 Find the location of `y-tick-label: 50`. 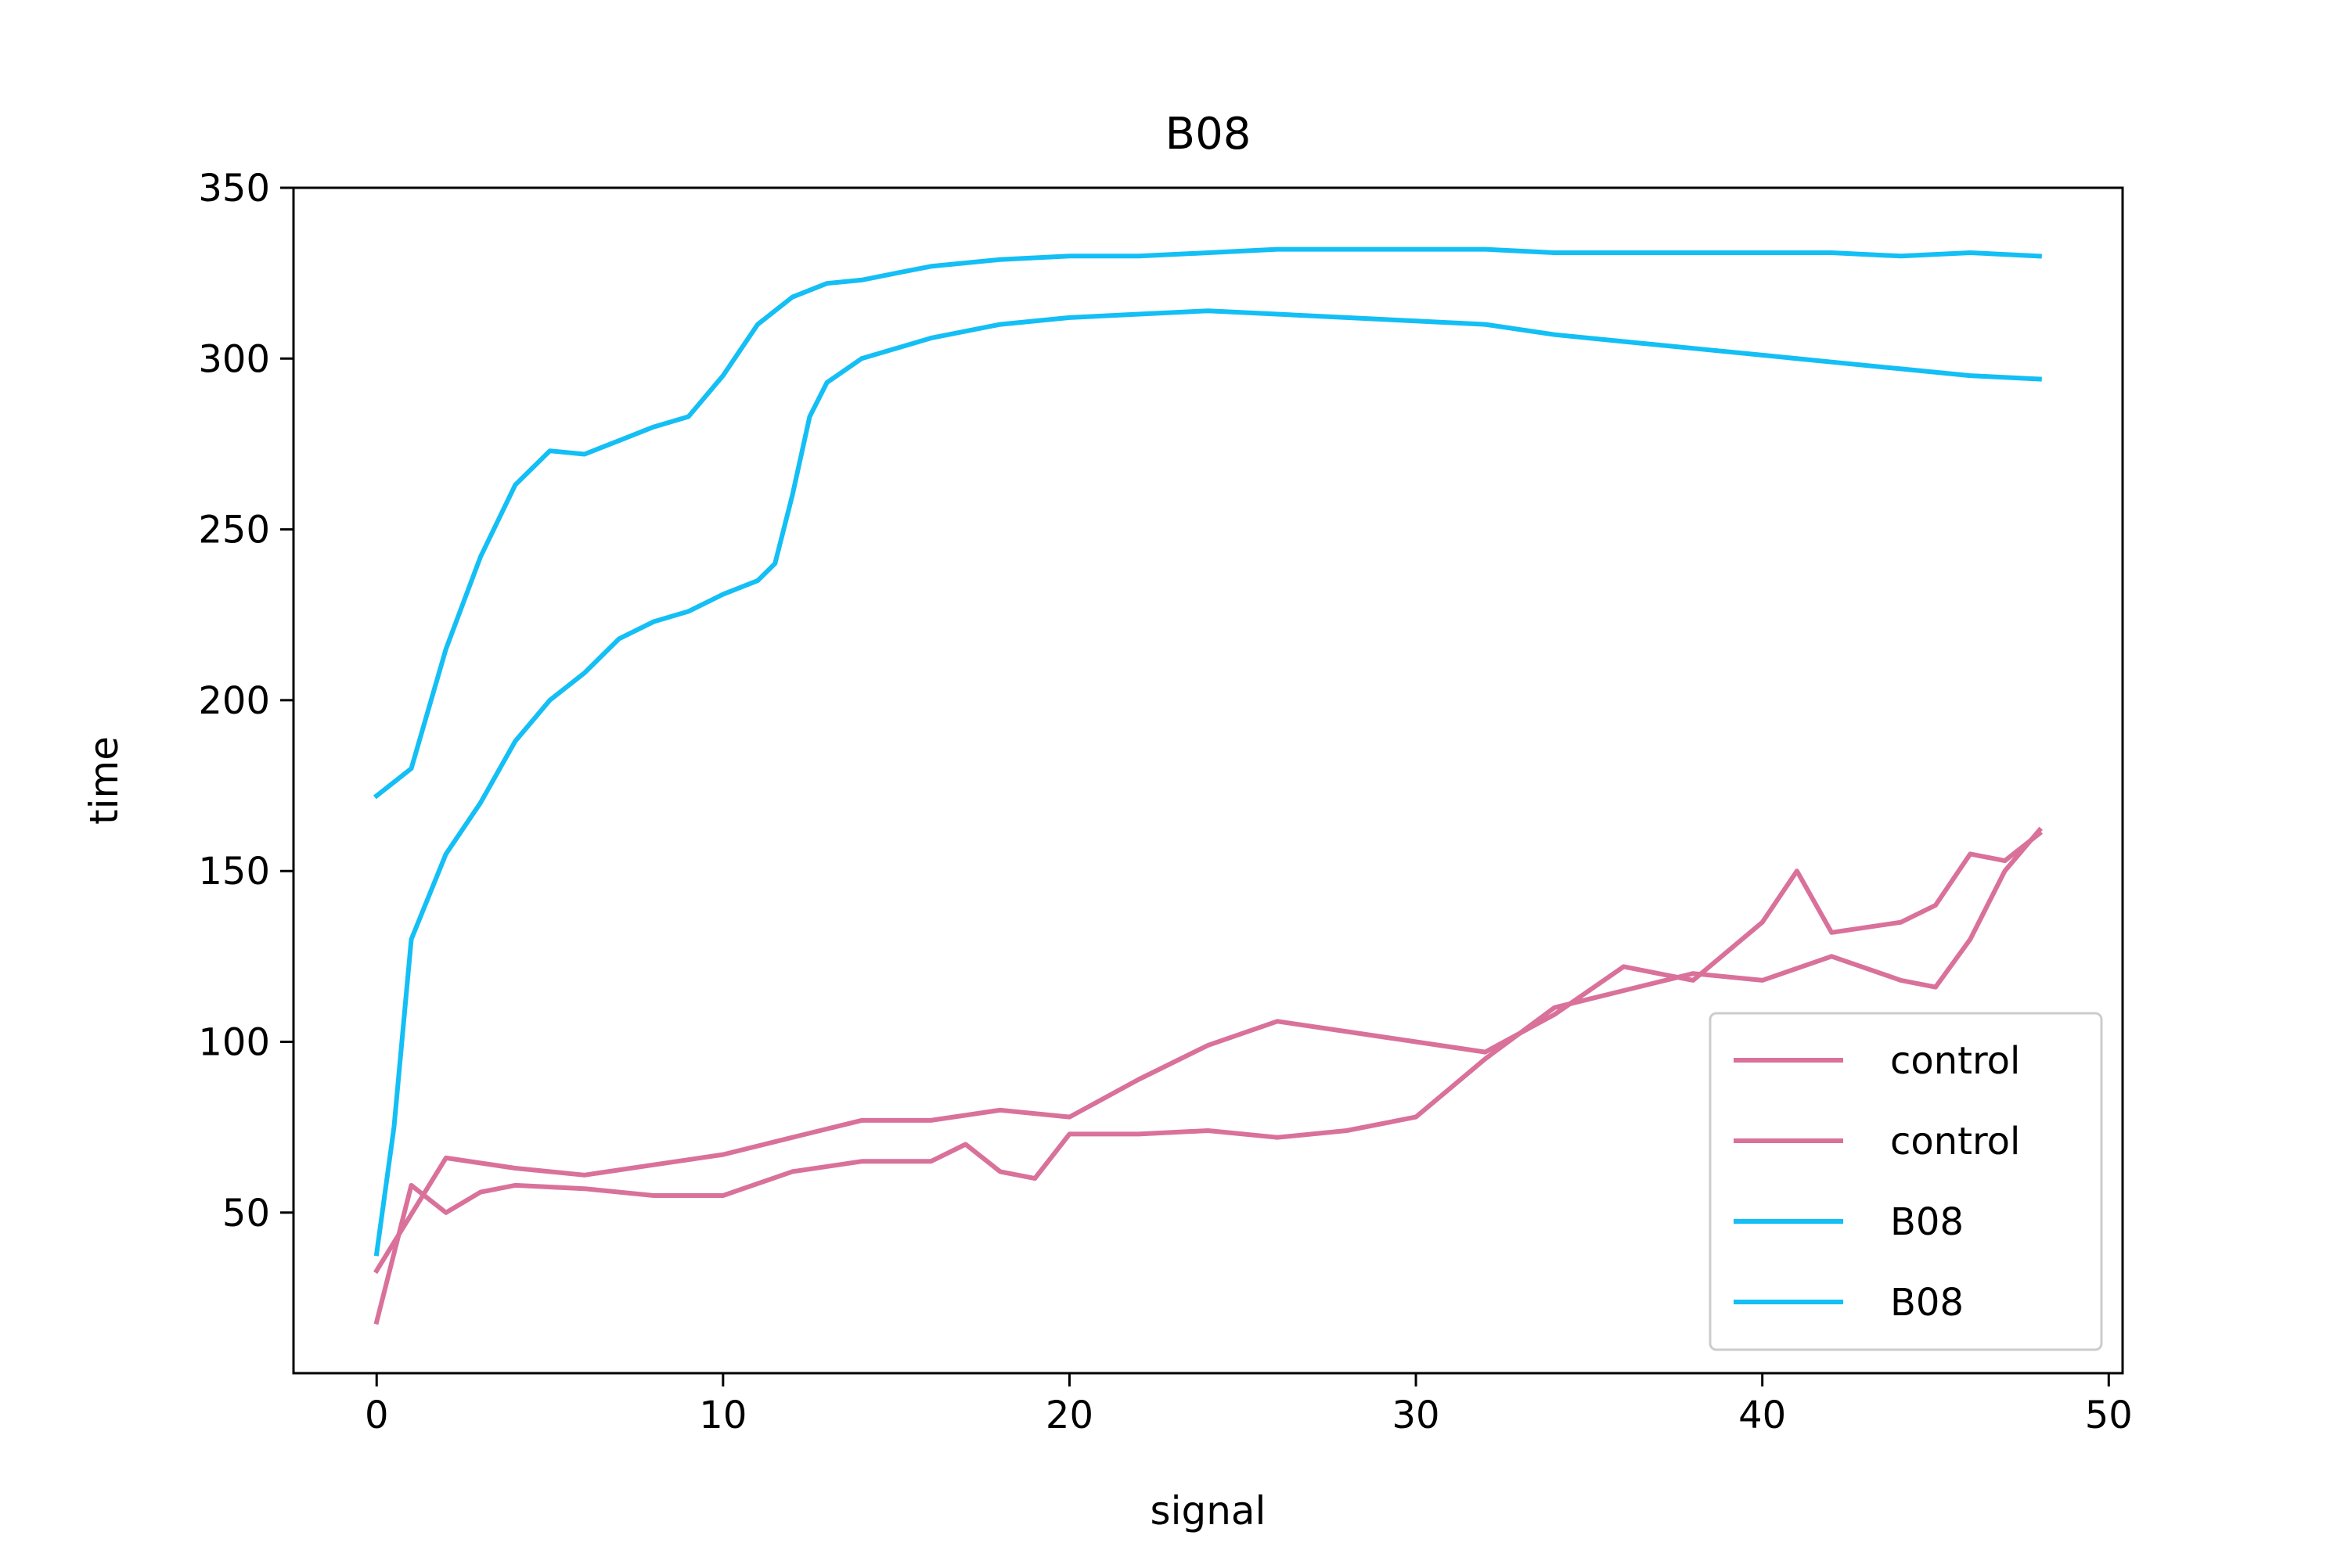

y-tick-label: 50 is located at coordinates (246, 1214).